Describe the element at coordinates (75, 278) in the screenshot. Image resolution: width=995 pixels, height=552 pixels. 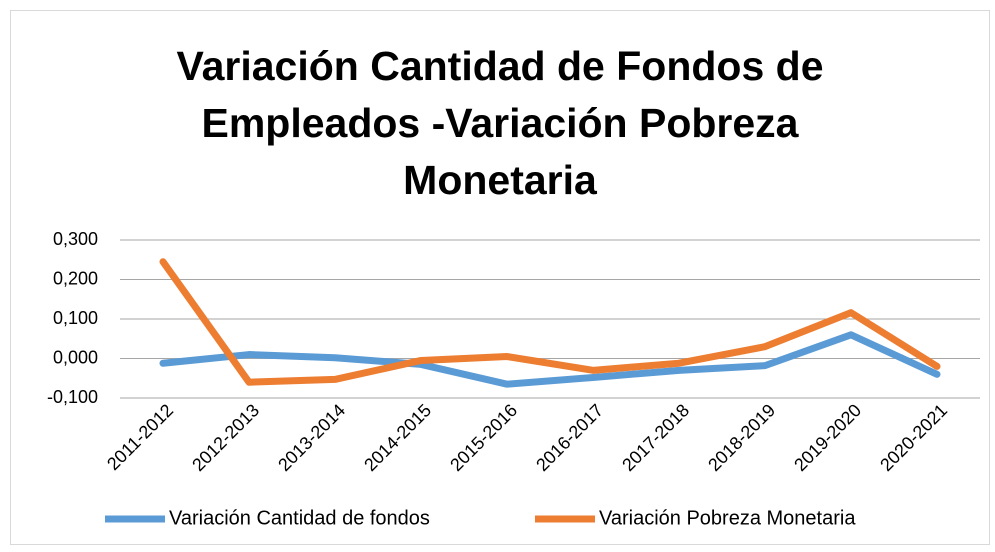
I see `y-tick-label: 0,200` at that location.